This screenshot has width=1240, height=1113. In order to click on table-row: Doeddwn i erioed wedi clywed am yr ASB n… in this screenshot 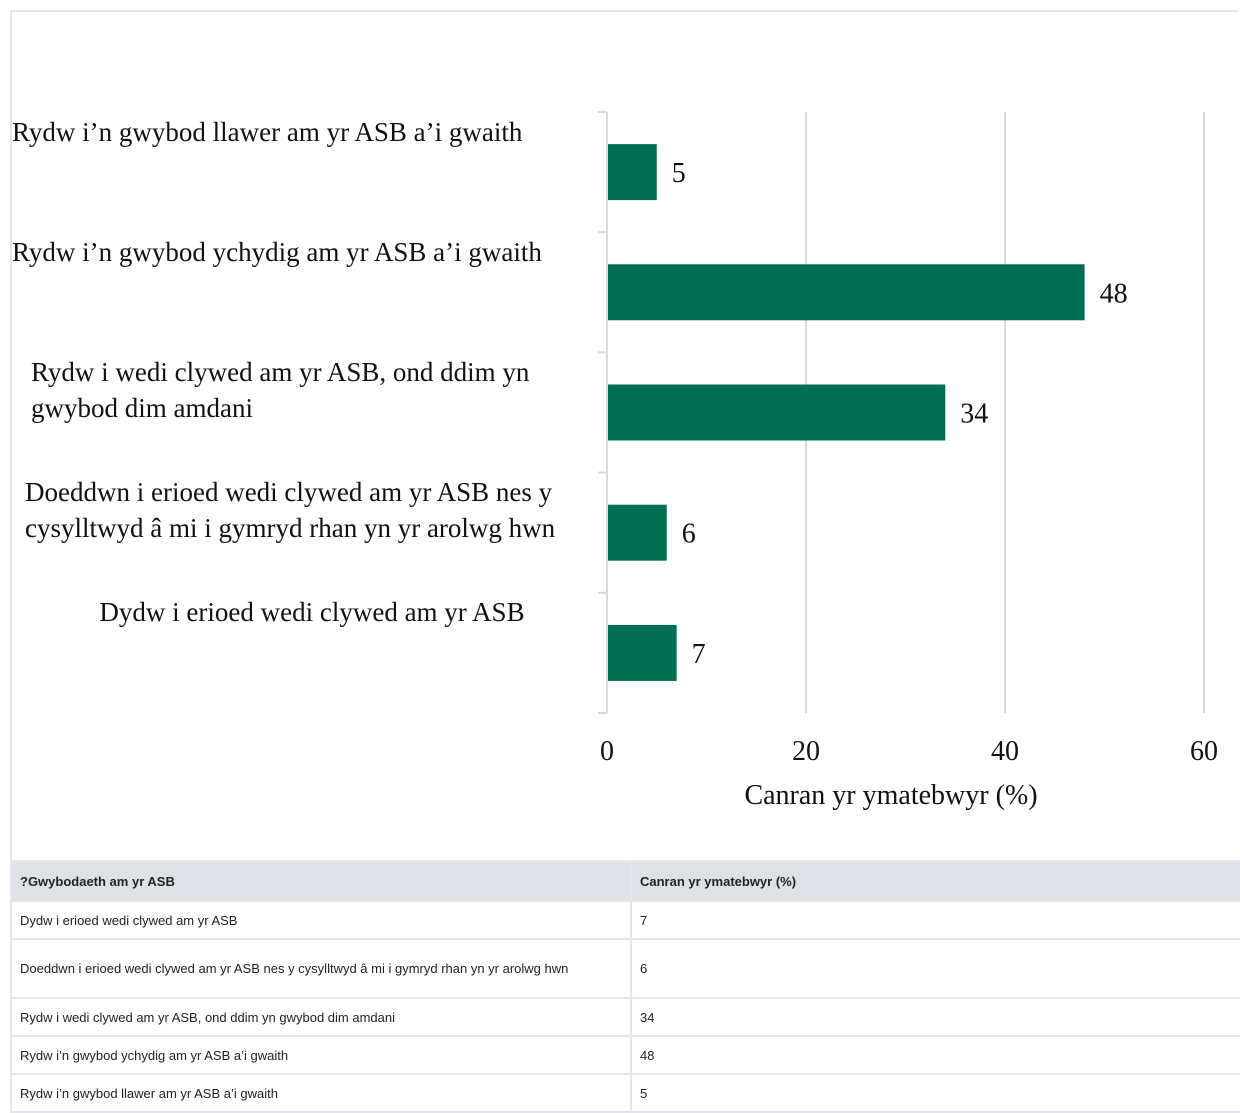, I will do `click(625, 968)`.